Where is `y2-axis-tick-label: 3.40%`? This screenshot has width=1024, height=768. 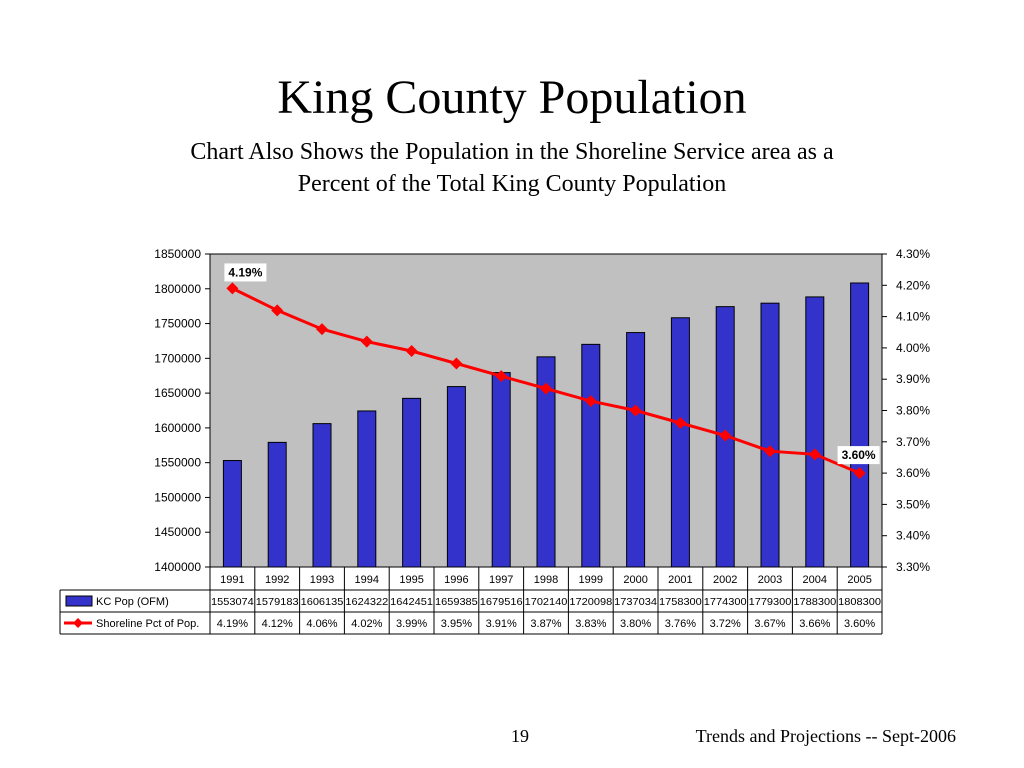
y2-axis-tick-label: 3.40% is located at coordinates (913, 536).